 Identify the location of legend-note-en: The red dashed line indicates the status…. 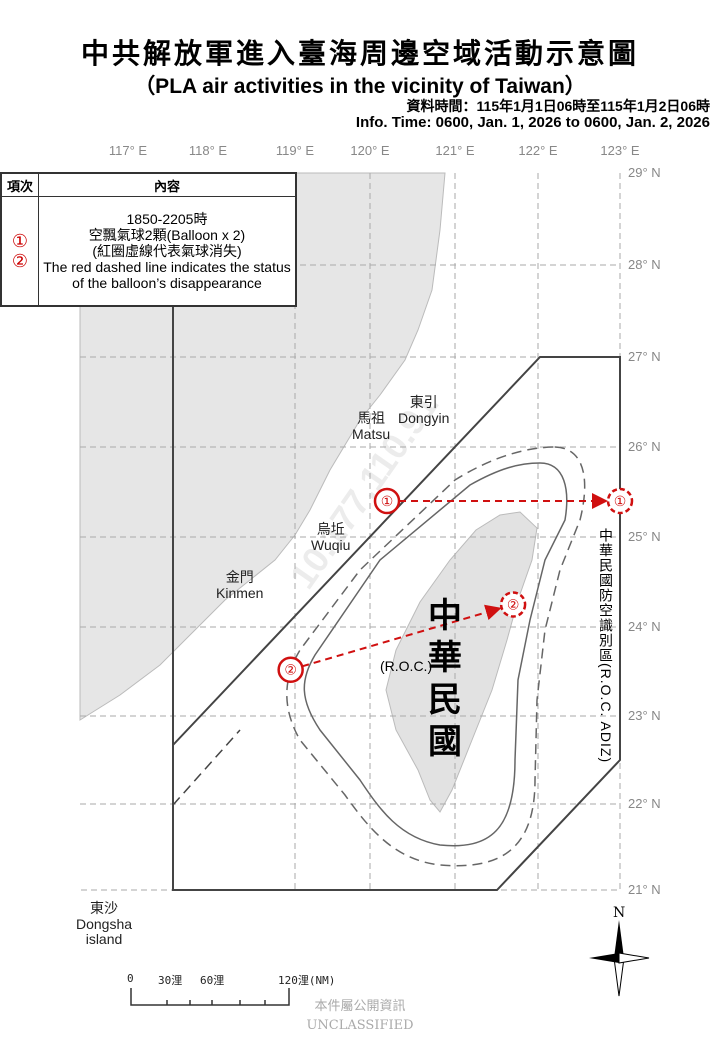
(167, 275).